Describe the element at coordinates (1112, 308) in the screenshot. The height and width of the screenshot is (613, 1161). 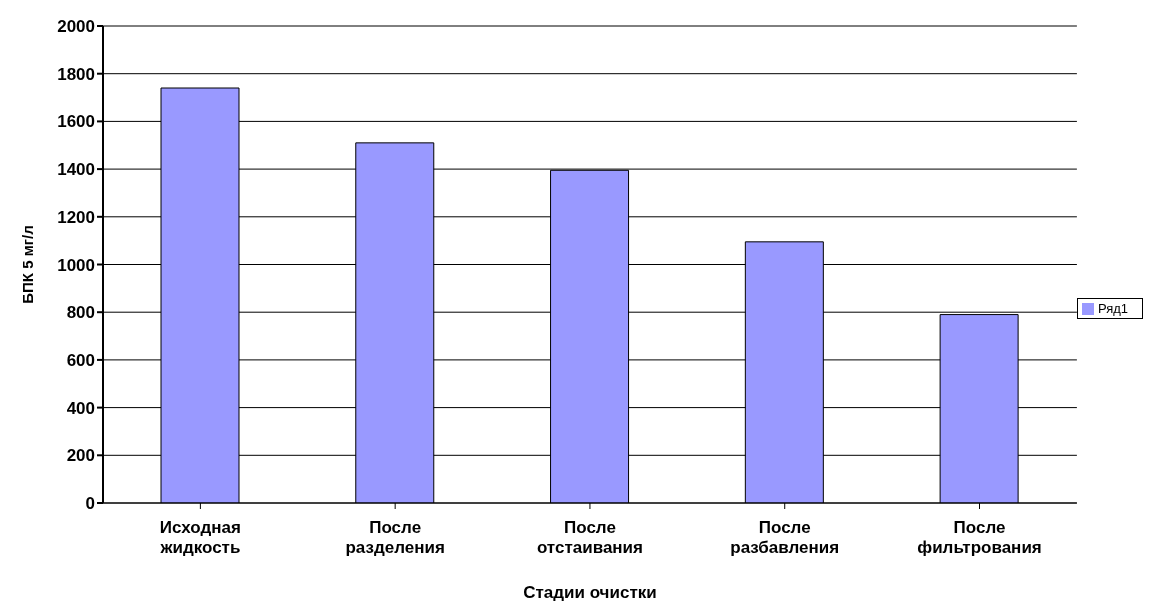
I see `legend-label: Ряд1` at that location.